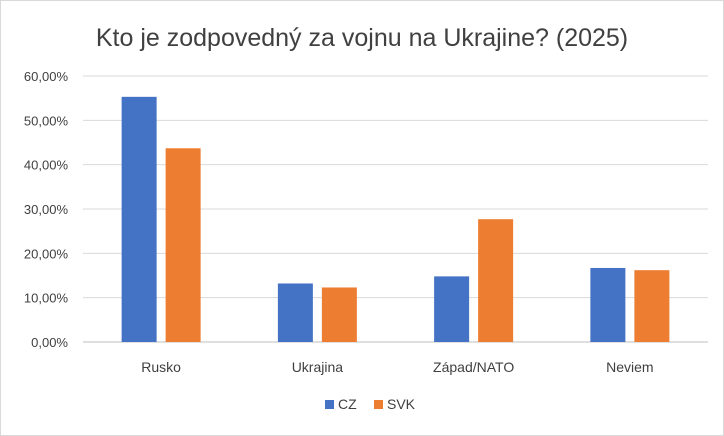 The image size is (724, 436). I want to click on x-category-label: Rusko, so click(161, 367).